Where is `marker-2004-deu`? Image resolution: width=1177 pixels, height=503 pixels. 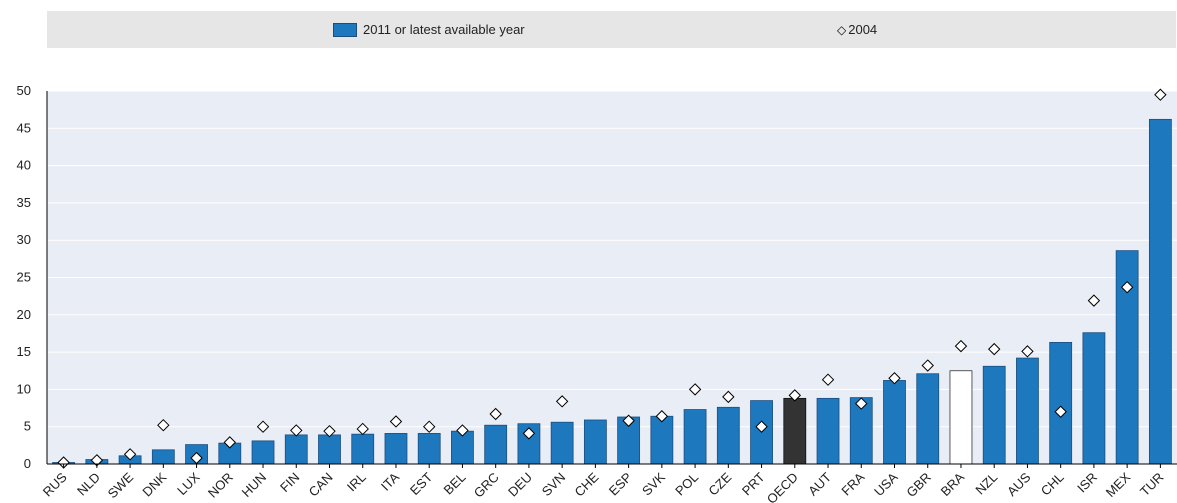
marker-2004-deu is located at coordinates (529, 433).